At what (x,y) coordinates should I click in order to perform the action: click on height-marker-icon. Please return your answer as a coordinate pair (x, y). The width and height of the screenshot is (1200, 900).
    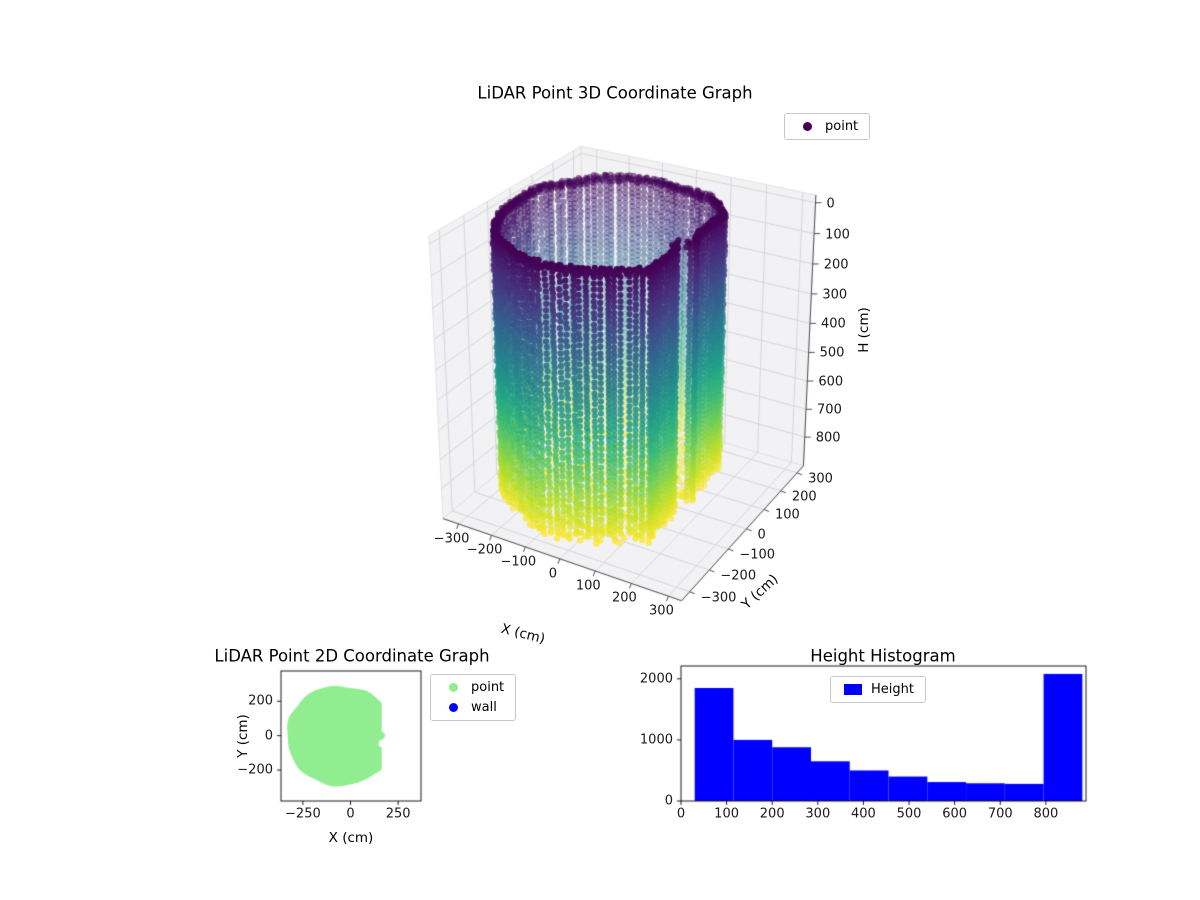
    Looking at the image, I should click on (853, 689).